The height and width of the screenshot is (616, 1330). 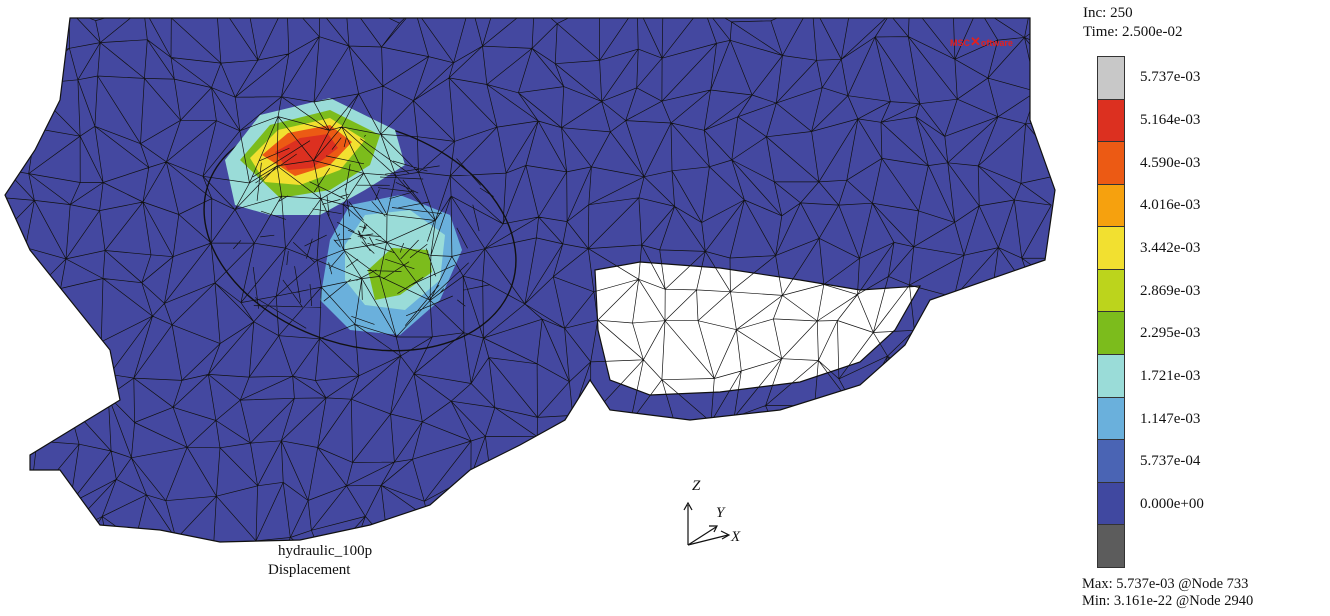 I want to click on legend-value-label: 5.737e-04, so click(x=1170, y=461).